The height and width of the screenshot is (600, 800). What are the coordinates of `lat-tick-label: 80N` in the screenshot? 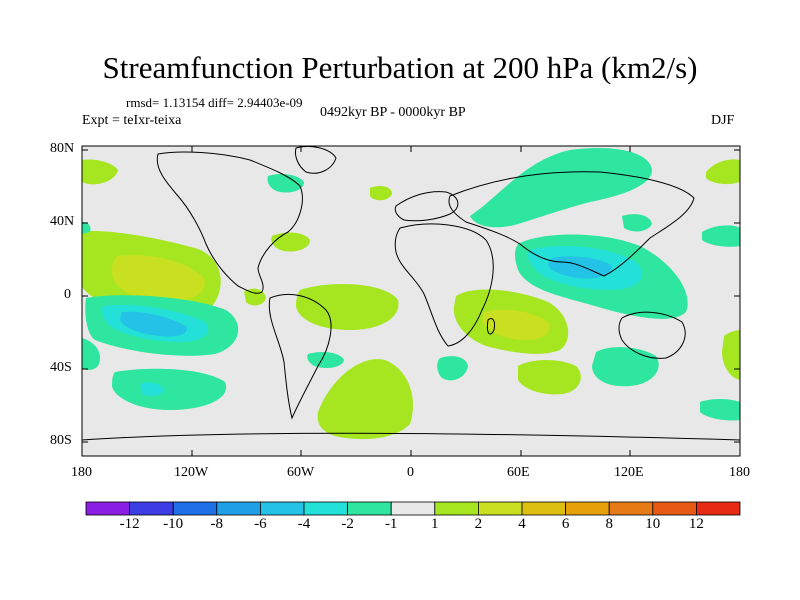 It's located at (62, 148).